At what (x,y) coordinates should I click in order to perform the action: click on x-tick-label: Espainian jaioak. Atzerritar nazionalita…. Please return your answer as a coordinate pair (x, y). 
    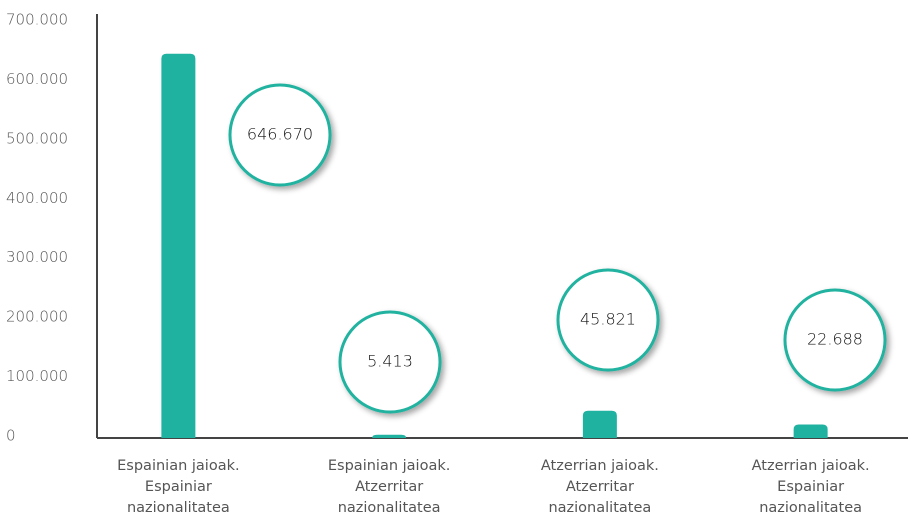
    Looking at the image, I should click on (389, 487).